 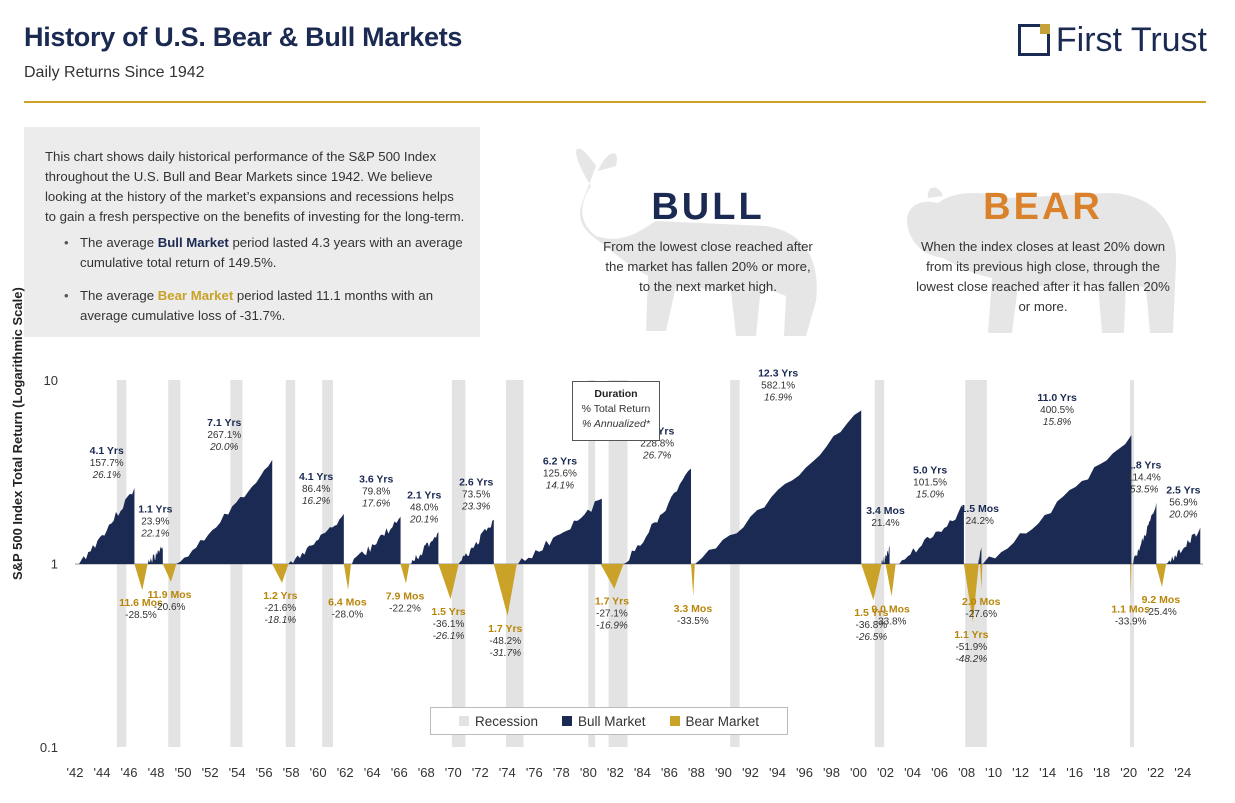 I want to click on bull-duration-label: 2.5 Yrs, so click(x=1183, y=491).